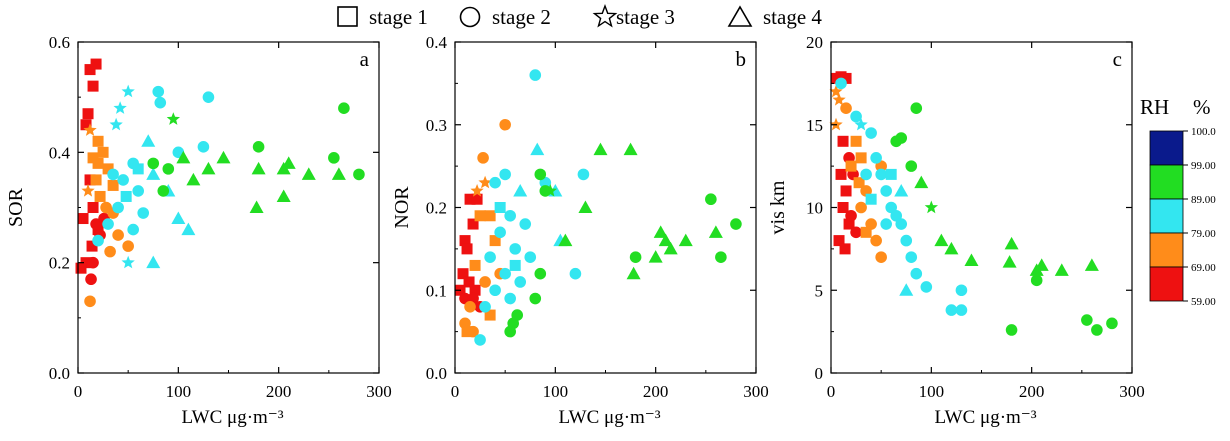 The width and height of the screenshot is (1230, 441). What do you see at coordinates (60, 152) in the screenshot?
I see `y-tick-label: 0.4` at bounding box center [60, 152].